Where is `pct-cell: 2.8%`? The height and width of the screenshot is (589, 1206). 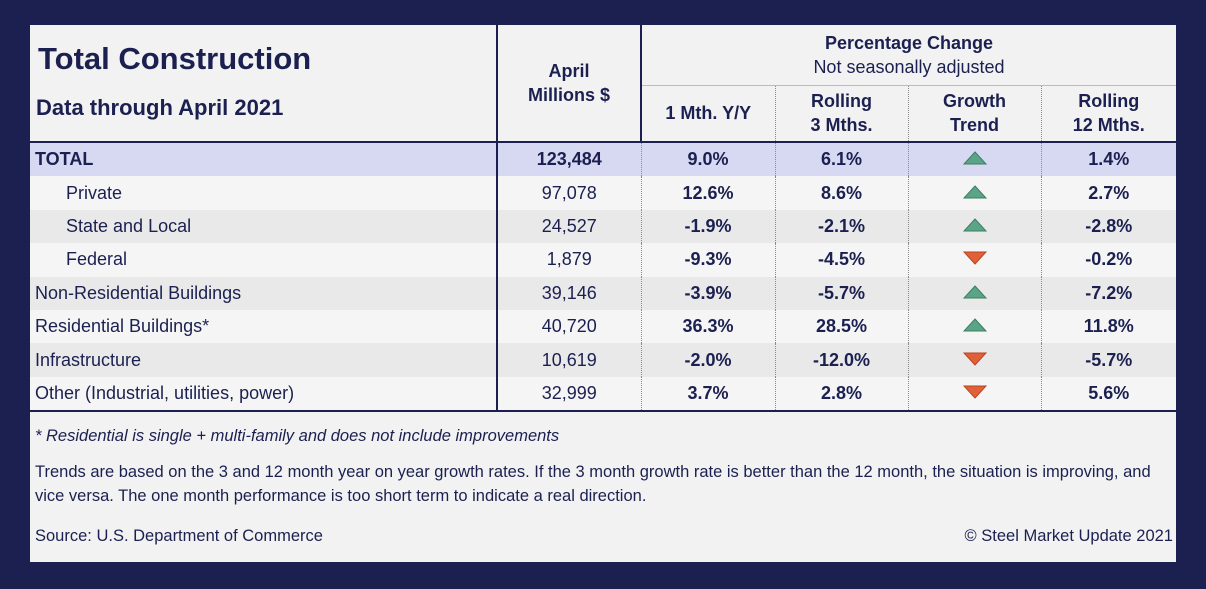 pct-cell: 2.8% is located at coordinates (841, 394).